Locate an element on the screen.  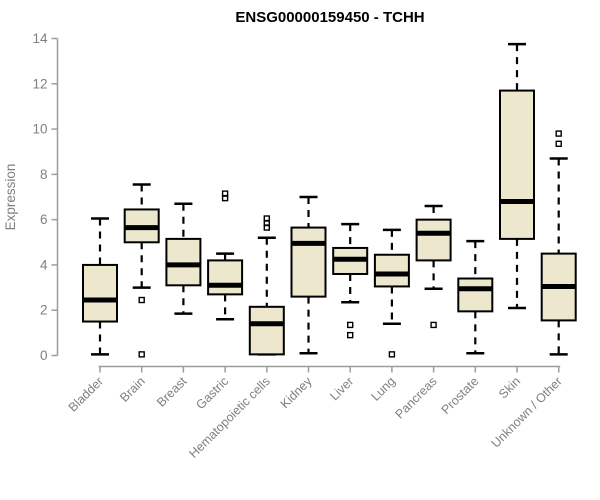
box-liver is located at coordinates (350, 280).